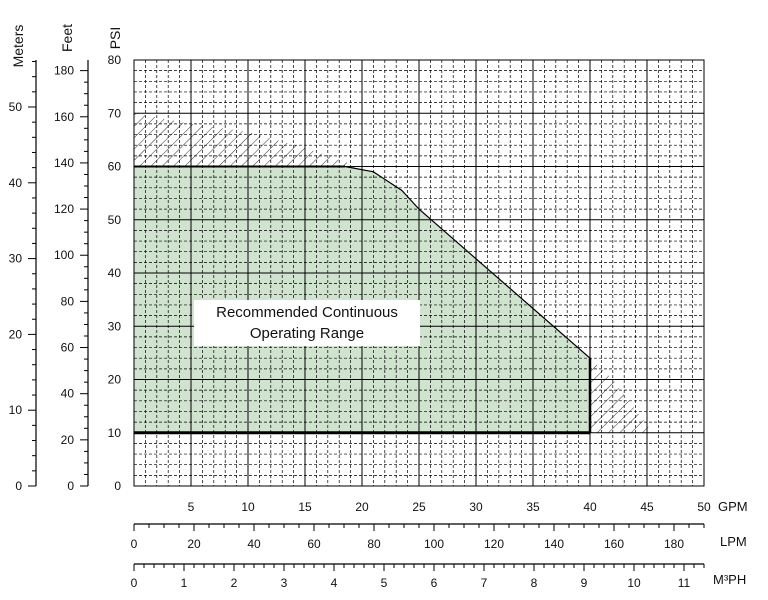 The image size is (768, 600). What do you see at coordinates (115, 220) in the screenshot?
I see `psi-tick-label: 50` at bounding box center [115, 220].